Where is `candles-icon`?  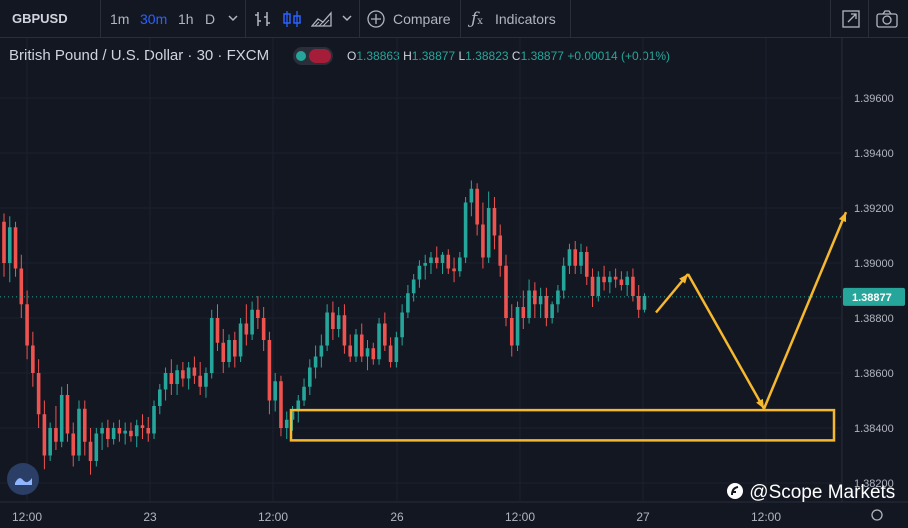
candles-icon is located at coordinates (292, 19).